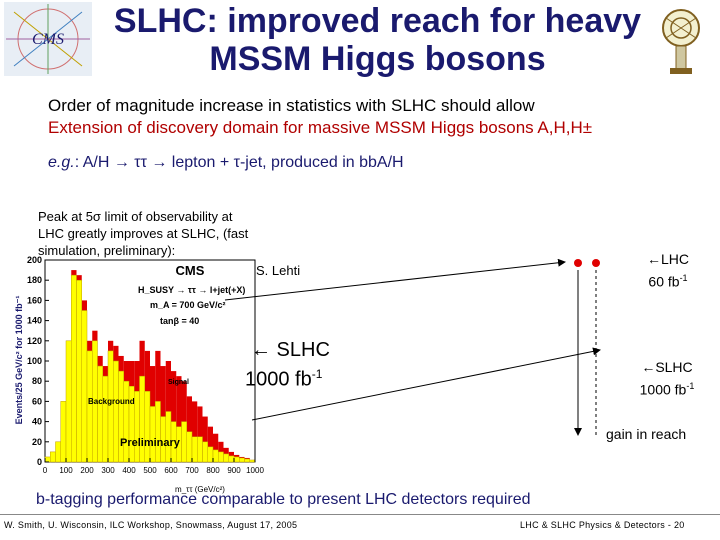  I want to click on x-axis-label: m_ττ (GeV/c²), so click(200, 489).